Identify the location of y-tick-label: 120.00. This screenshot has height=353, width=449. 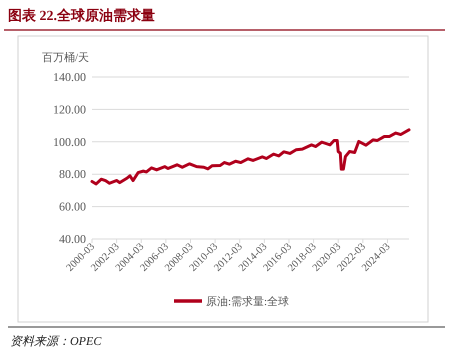
(69, 109).